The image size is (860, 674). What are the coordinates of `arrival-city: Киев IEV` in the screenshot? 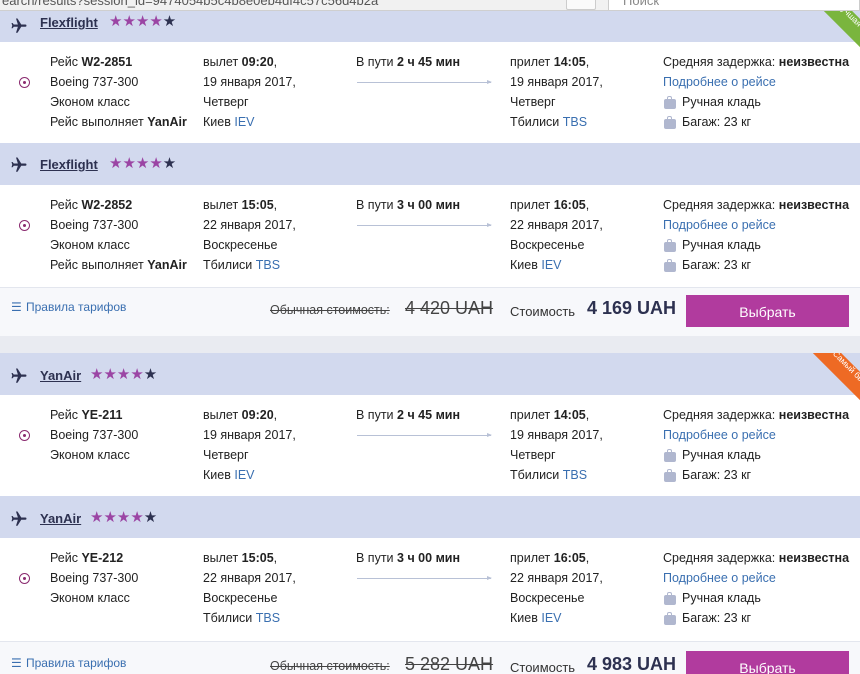 It's located at (536, 265).